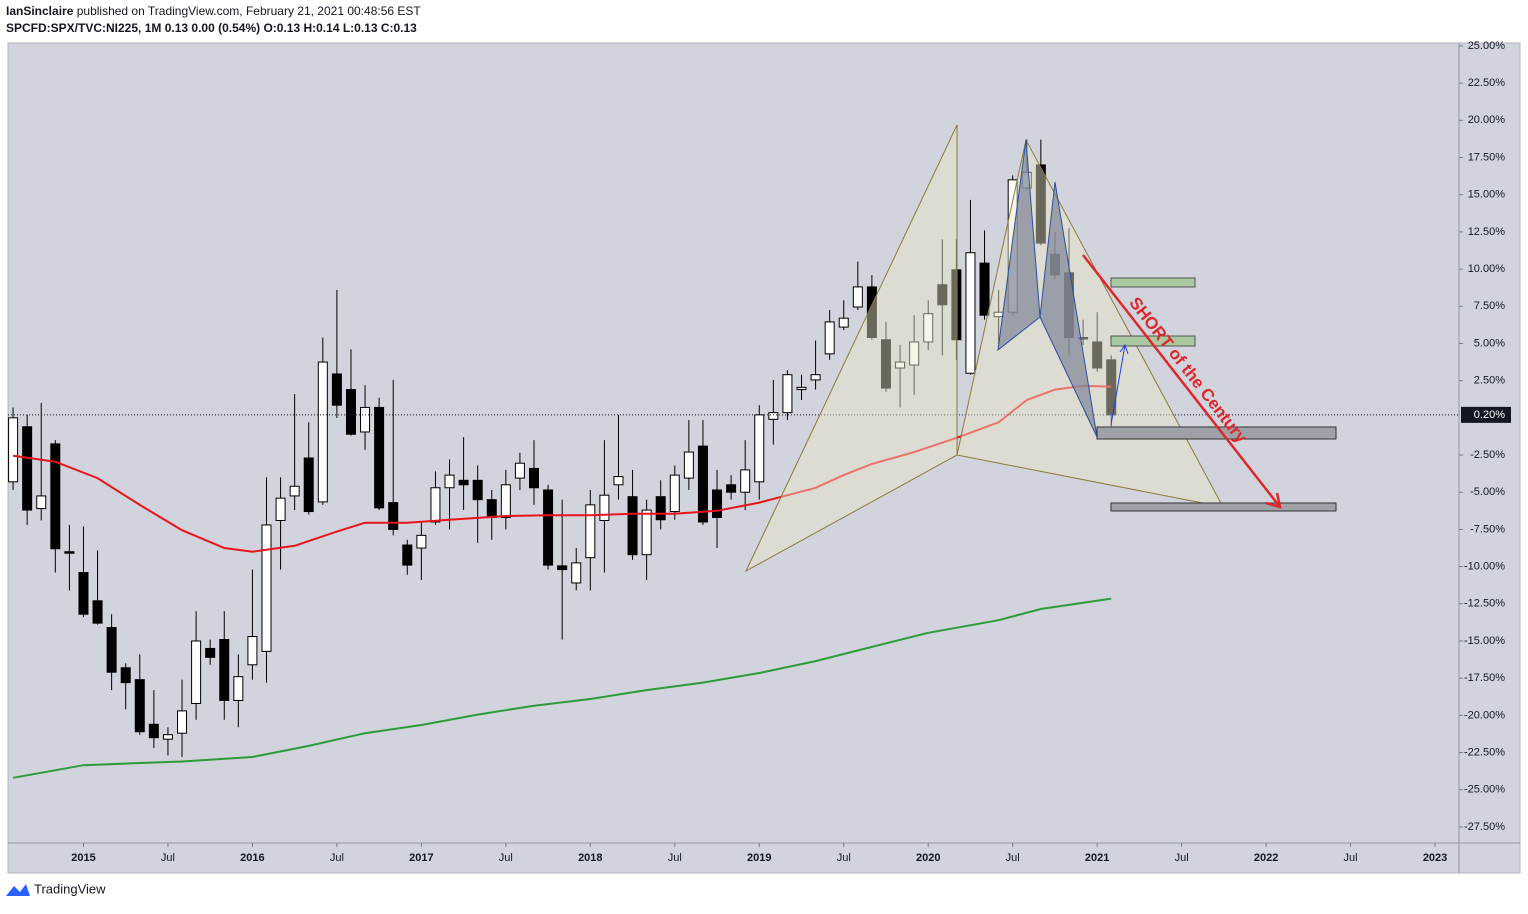  Describe the element at coordinates (1484, 678) in the screenshot. I see `y-tick-label: -17.50%` at that location.